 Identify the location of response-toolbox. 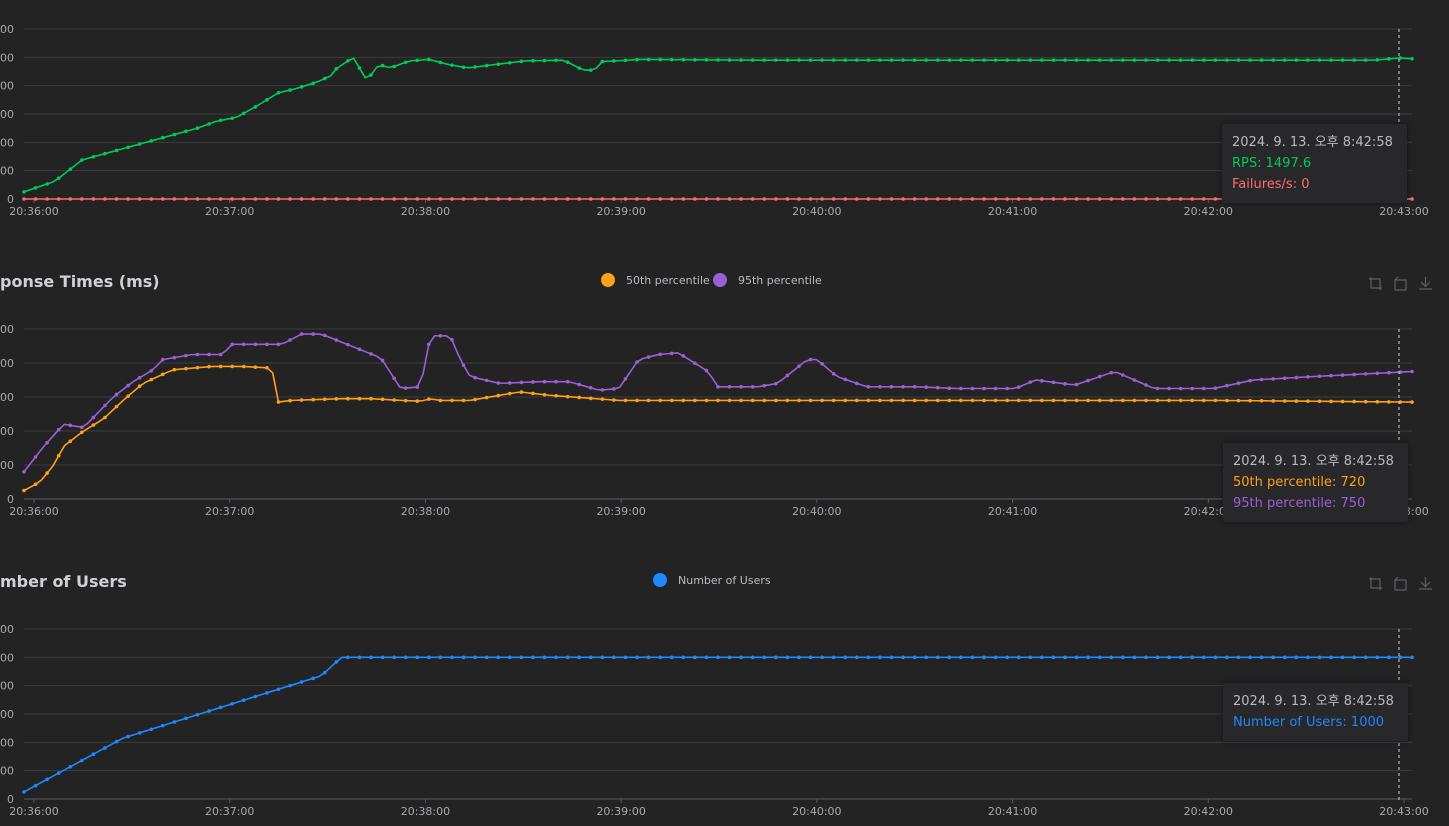
(1400, 283).